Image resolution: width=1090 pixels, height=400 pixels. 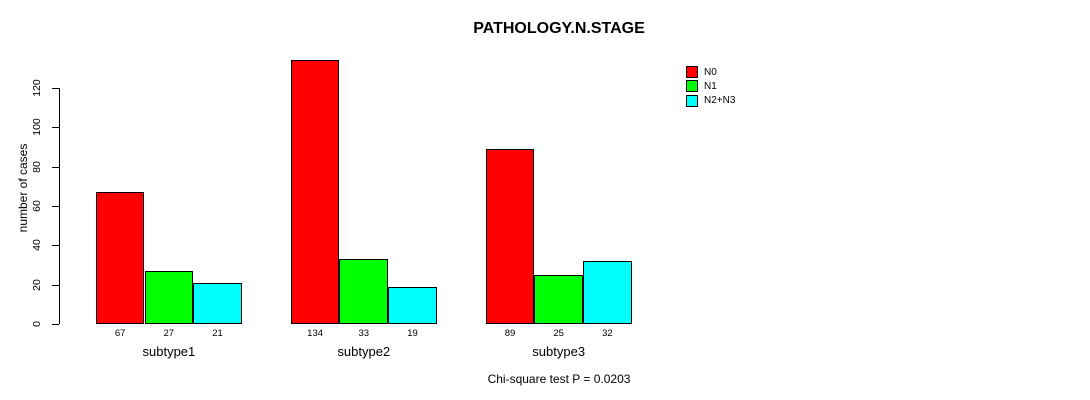 I want to click on bar-n0-subtype3, so click(x=510, y=236).